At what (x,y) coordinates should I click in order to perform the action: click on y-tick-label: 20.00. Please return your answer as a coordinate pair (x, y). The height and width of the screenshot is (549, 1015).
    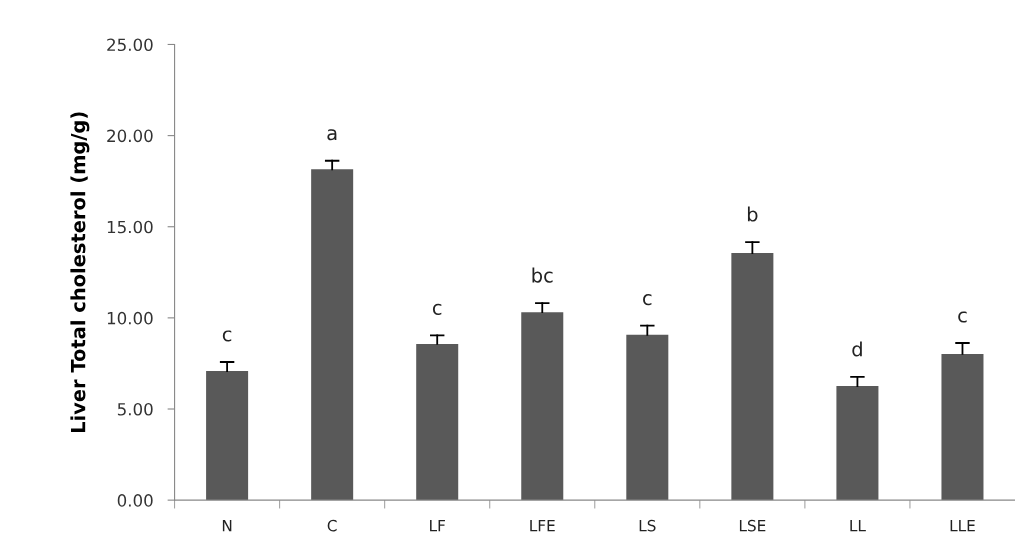
    Looking at the image, I should click on (130, 136).